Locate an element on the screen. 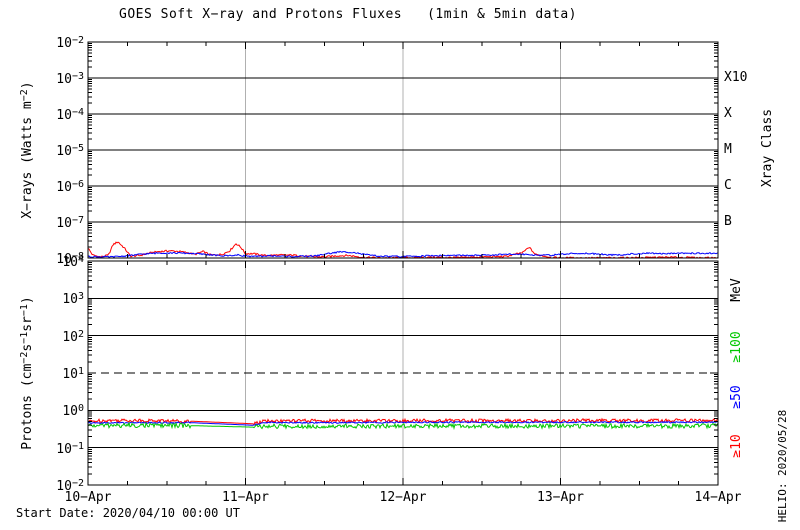 Image resolution: width=800 pixels, height=530 pixels. xray-class-label: M is located at coordinates (728, 149).